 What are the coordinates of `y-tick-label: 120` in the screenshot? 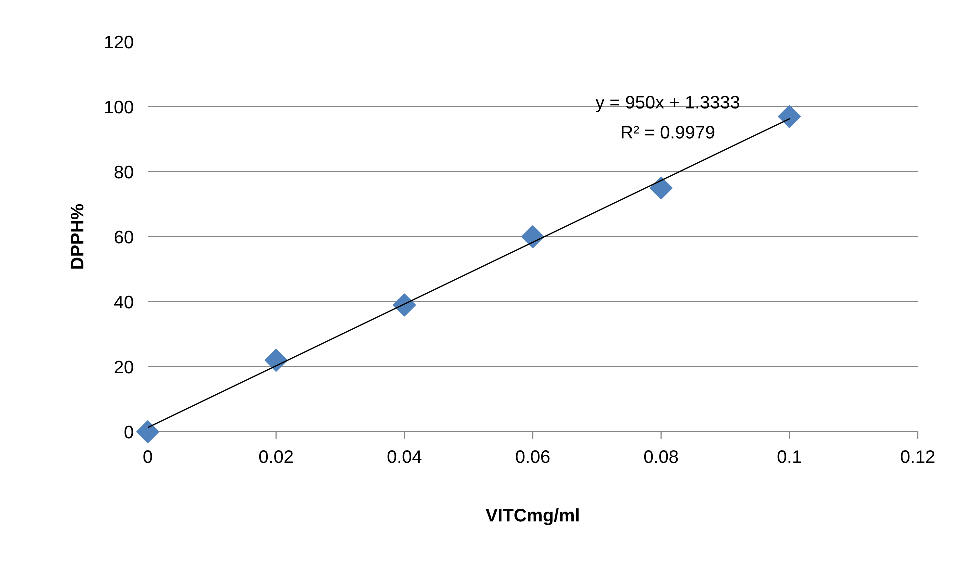 It's located at (119, 42).